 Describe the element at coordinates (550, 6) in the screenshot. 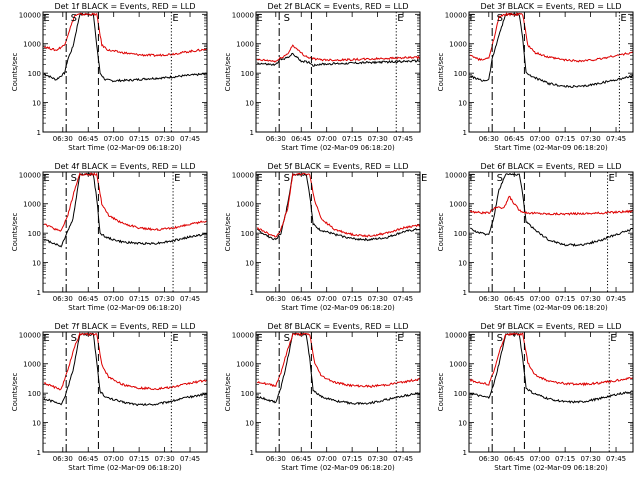

I see `panel-title: Det 3f BLACK = Events, RED = LLD` at that location.